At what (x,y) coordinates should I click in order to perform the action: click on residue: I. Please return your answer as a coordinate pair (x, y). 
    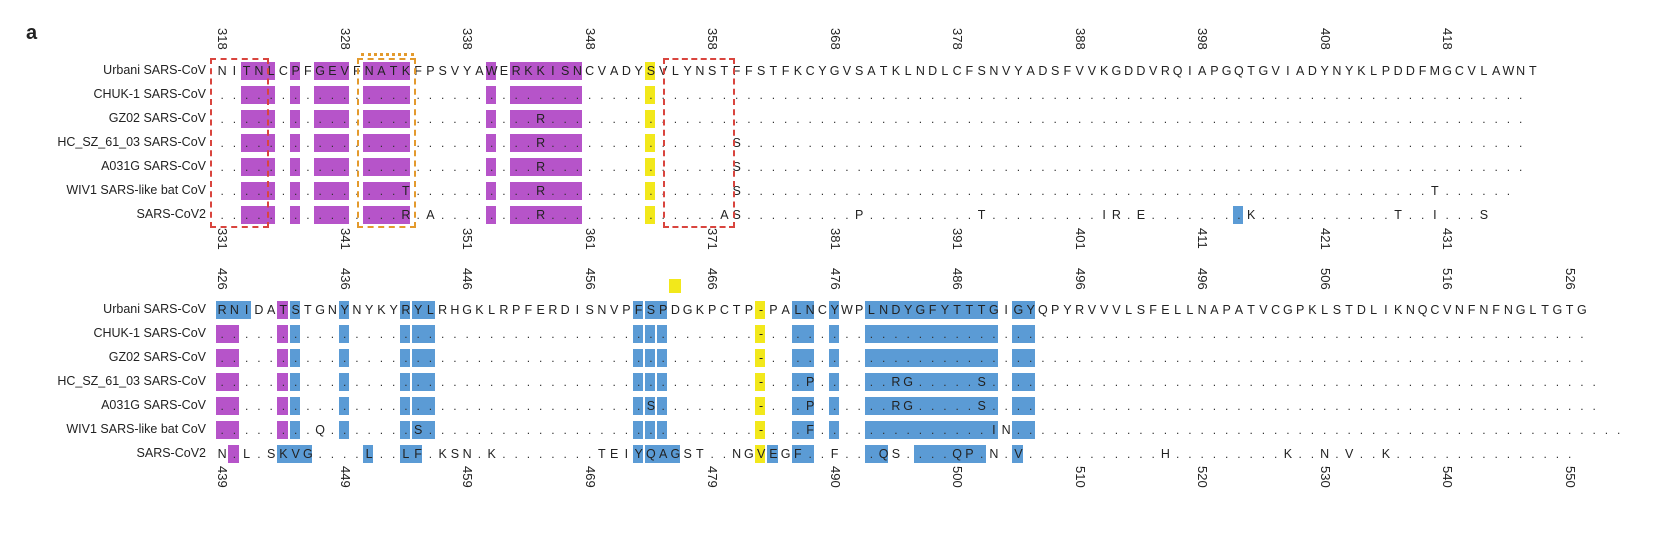
    Looking at the image, I should click on (994, 430).